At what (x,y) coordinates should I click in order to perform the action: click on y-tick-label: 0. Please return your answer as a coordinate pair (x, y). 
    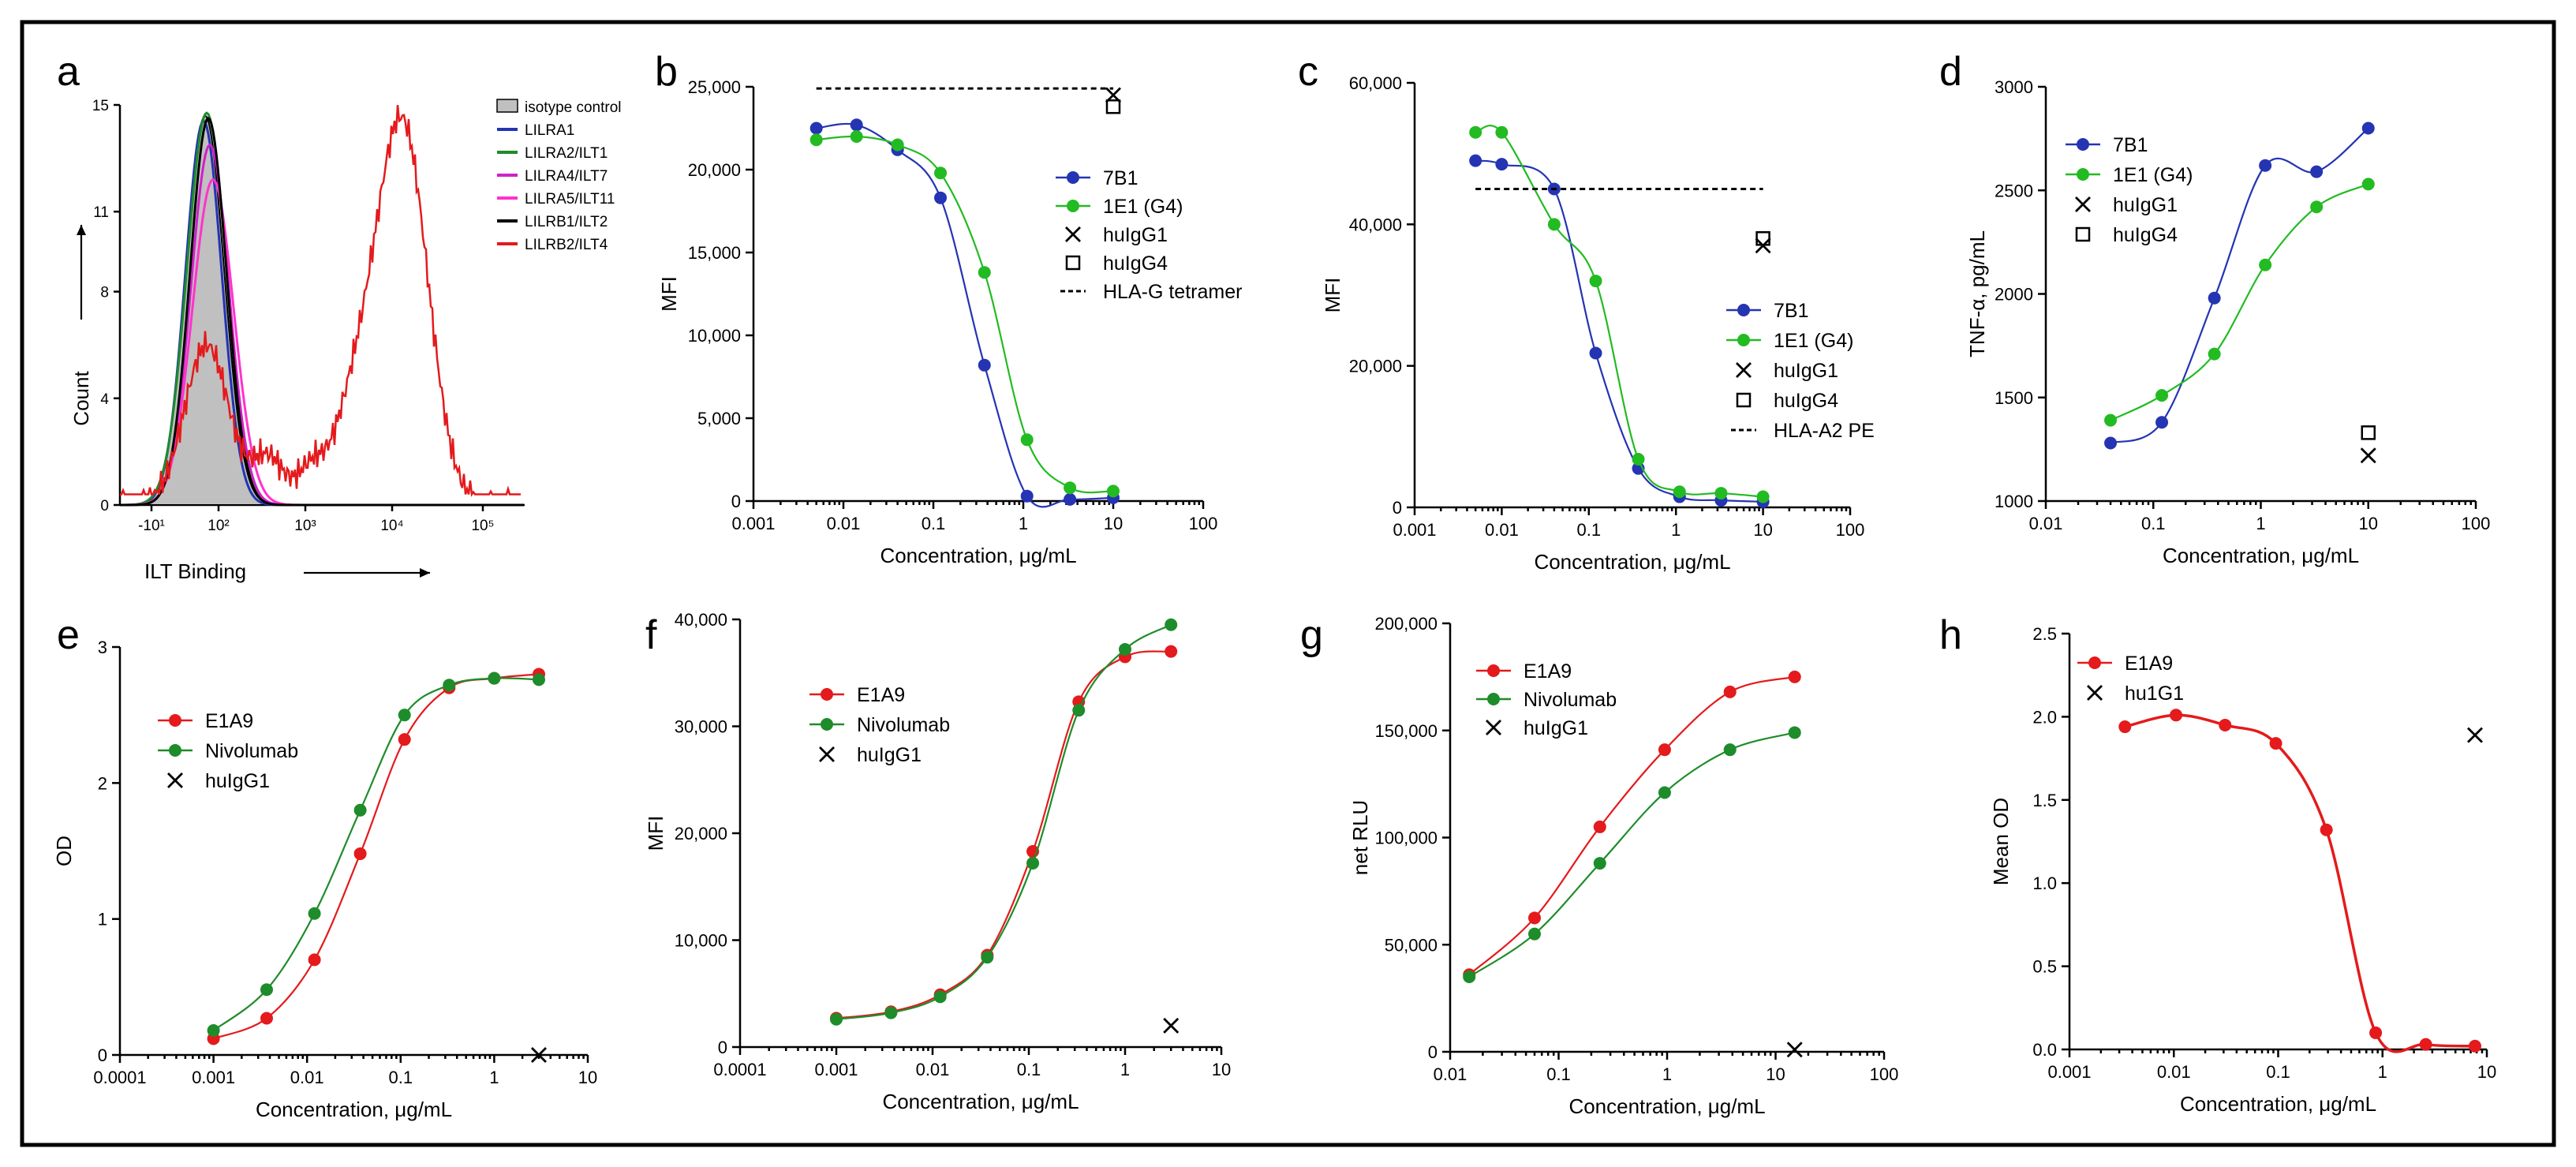
    Looking at the image, I should click on (1397, 508).